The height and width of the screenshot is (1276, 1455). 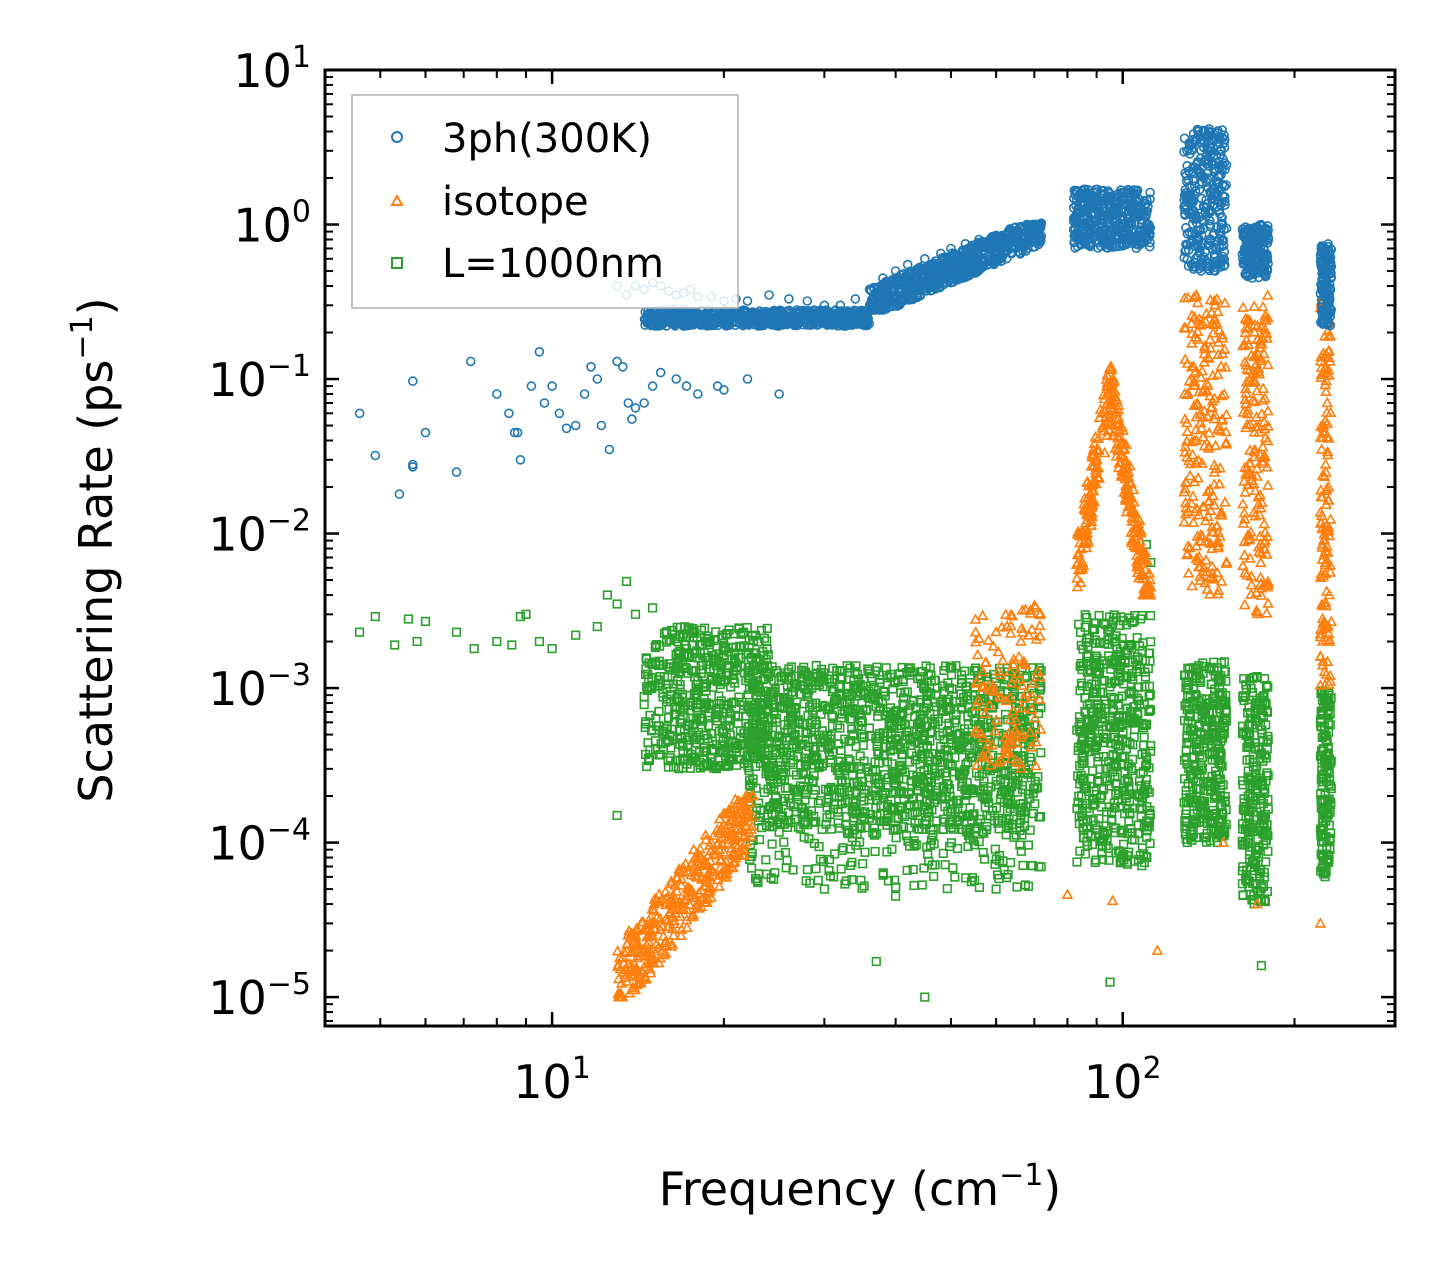 I want to click on y-axis-title: Scattering Rate (ps−1), so click(x=94, y=549).